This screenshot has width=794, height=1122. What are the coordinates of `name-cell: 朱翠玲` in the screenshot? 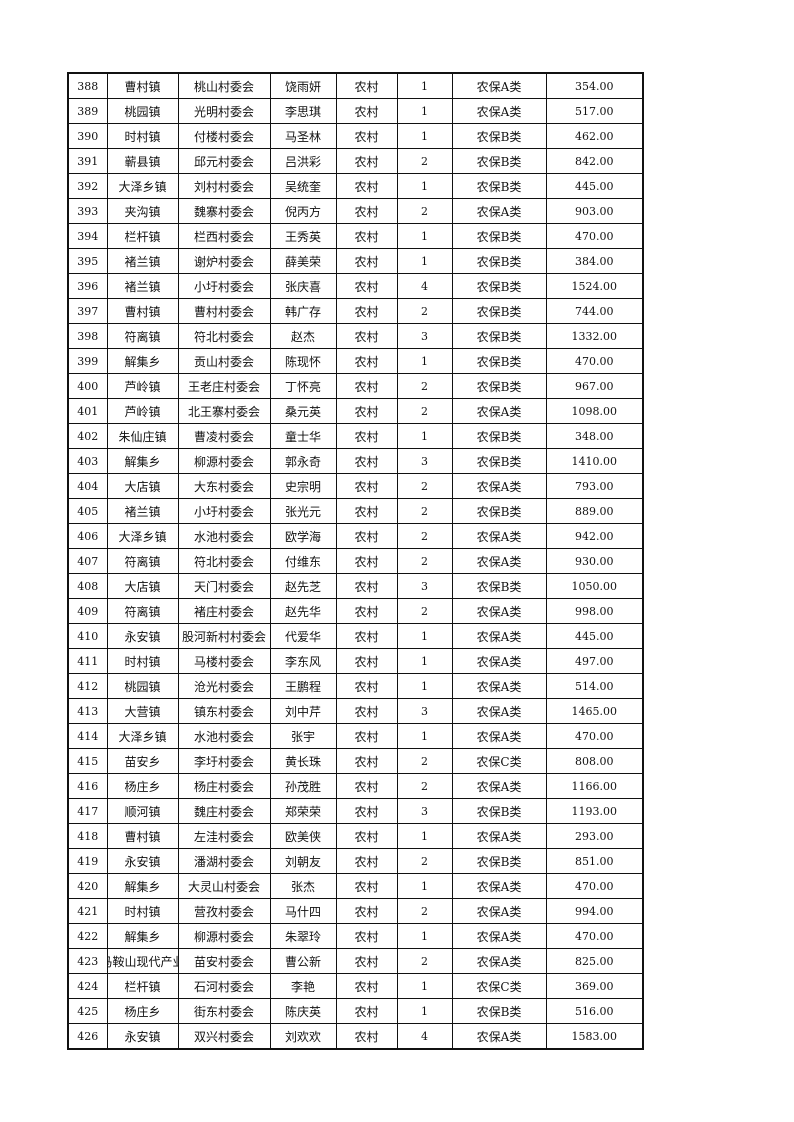 It's located at (303, 936).